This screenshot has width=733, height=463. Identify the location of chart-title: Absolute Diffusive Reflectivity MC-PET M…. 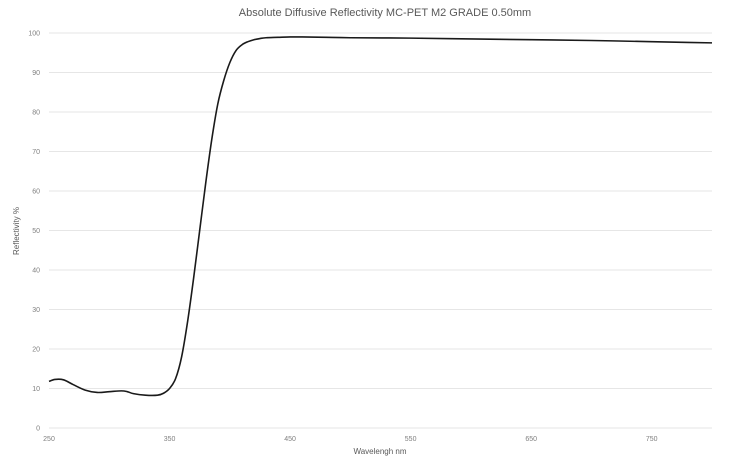
(385, 13).